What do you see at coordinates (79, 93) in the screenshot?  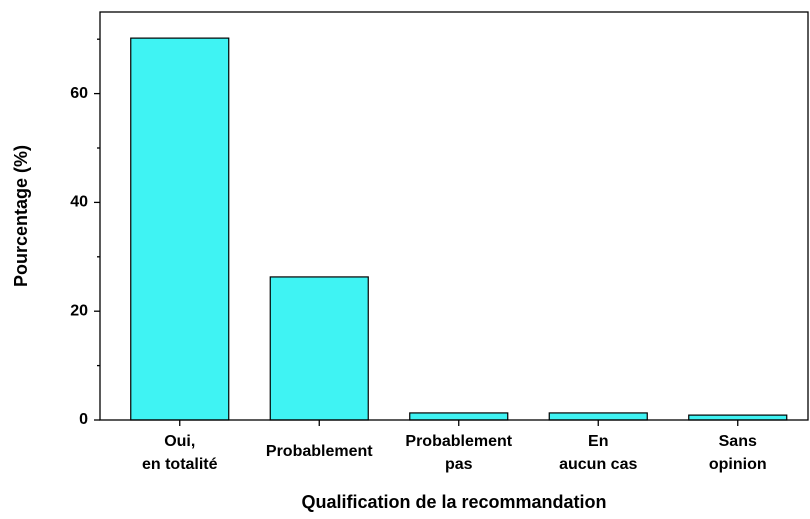 I see `y-tick-label: 60` at bounding box center [79, 93].